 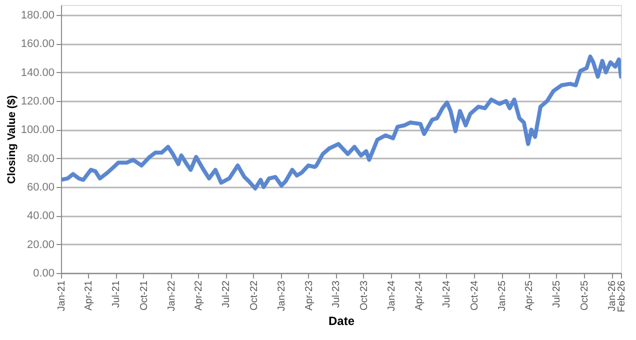 I want to click on x-tick-label: Feb-26, so click(x=622, y=296).